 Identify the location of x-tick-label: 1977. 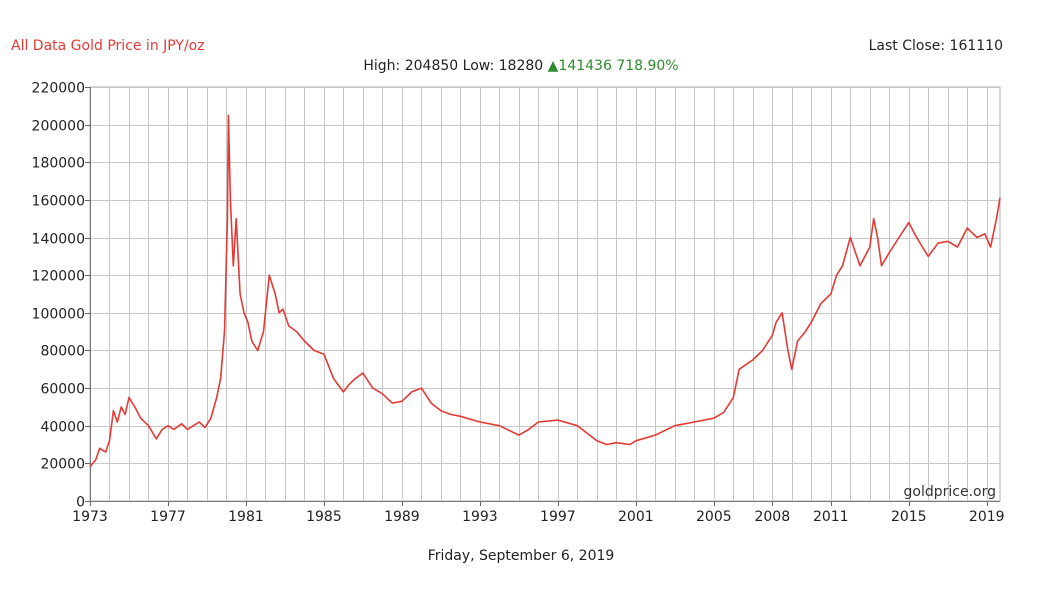
(168, 517).